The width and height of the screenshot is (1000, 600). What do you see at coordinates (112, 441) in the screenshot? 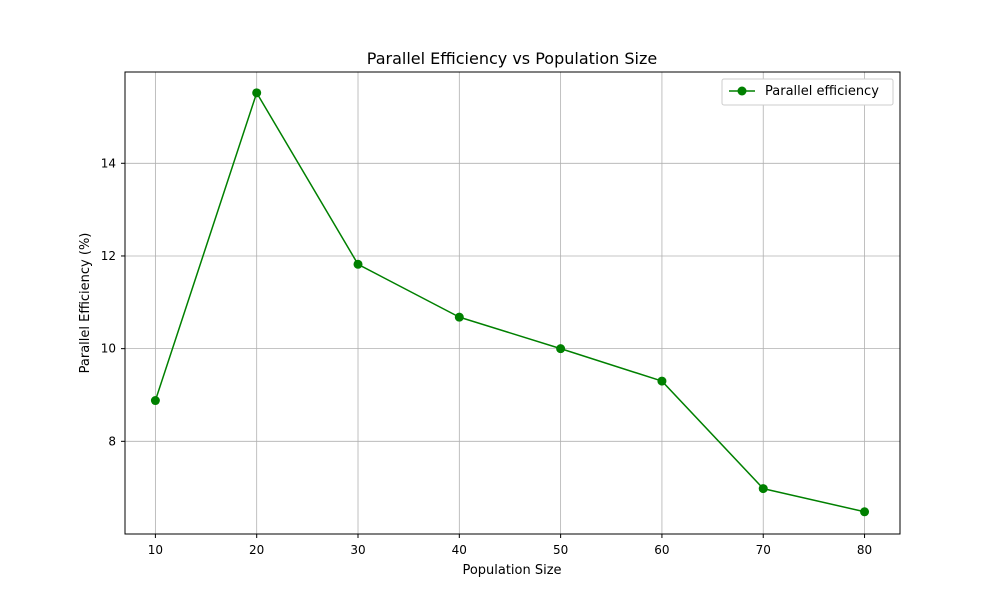
I see `y-tick-label: 8` at bounding box center [112, 441].